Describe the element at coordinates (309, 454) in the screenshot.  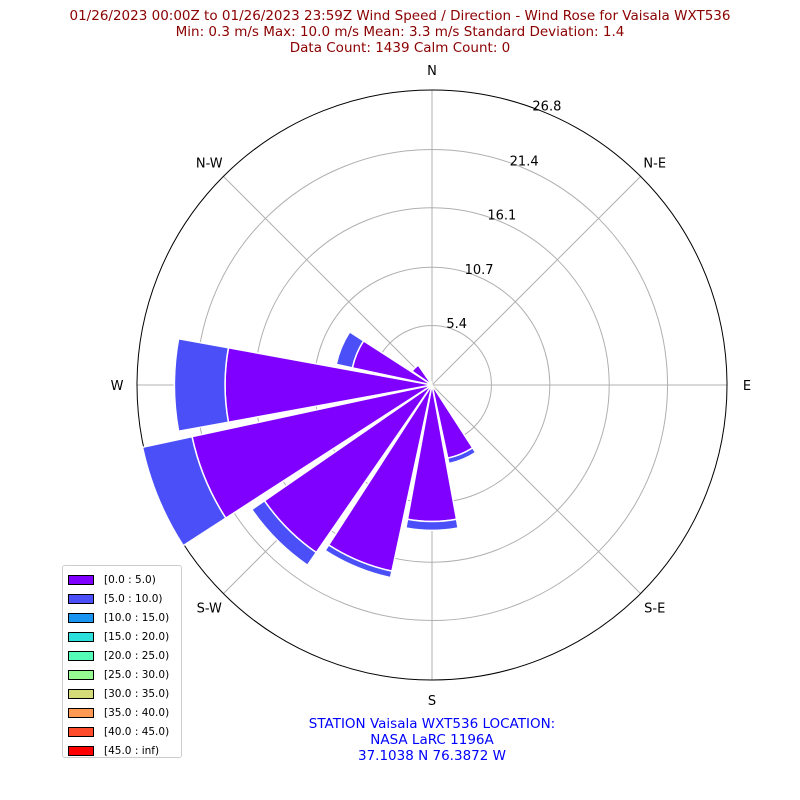
I see `wind-bars` at that location.